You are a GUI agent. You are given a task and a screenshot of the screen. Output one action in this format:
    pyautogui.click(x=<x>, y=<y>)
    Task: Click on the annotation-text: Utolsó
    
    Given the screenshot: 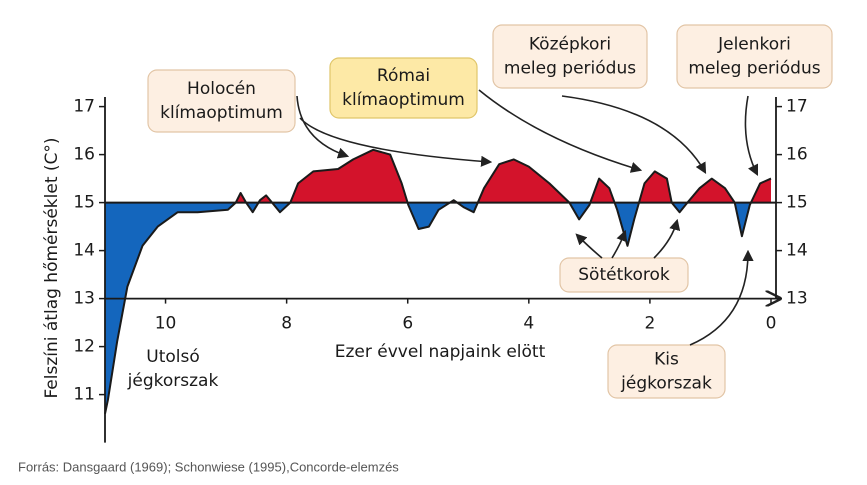 What is the action you would take?
    pyautogui.click(x=173, y=357)
    